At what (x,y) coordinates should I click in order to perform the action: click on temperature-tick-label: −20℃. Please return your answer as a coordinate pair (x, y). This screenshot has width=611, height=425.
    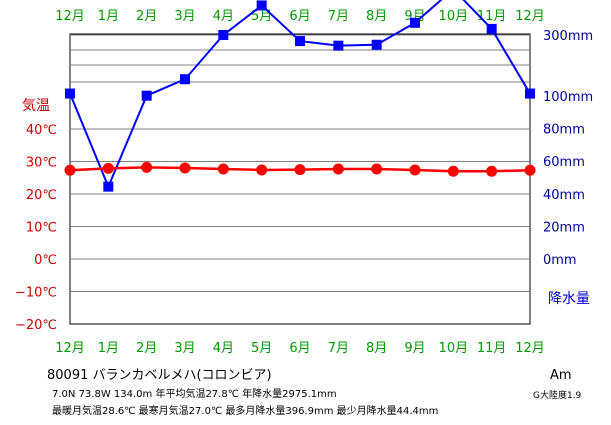
    Looking at the image, I should click on (36, 325).